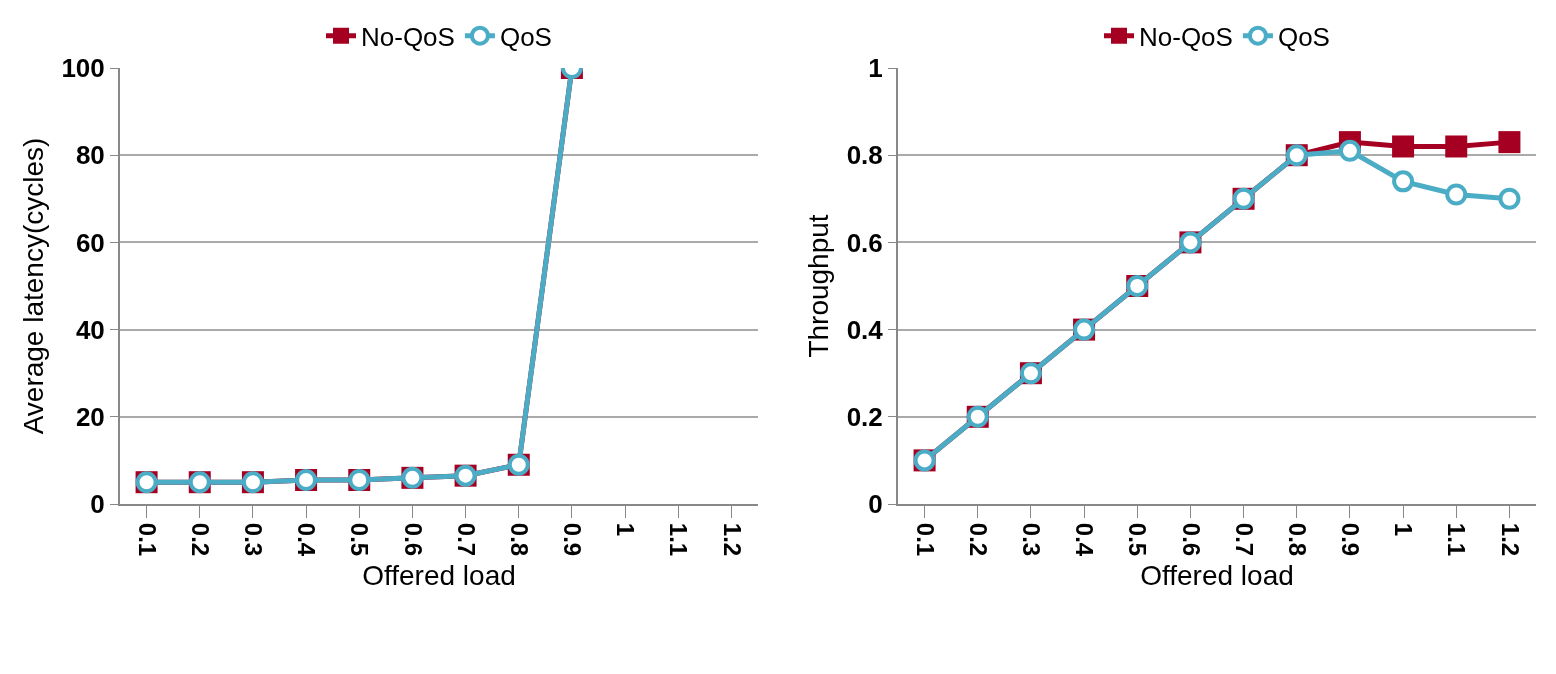 The image size is (1556, 674). Describe the element at coordinates (818, 286) in the screenshot. I see `y-axis-title: Throughput` at that location.